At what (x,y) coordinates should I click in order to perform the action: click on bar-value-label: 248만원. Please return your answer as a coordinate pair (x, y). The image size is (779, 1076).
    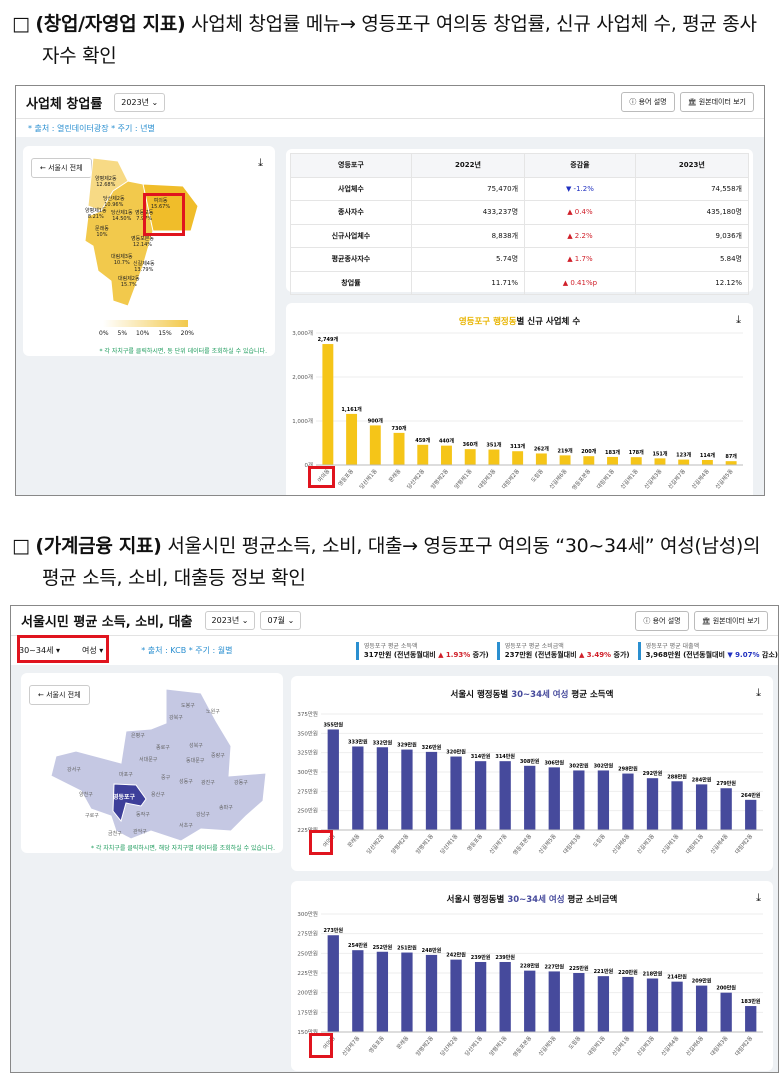
    Looking at the image, I should click on (432, 950).